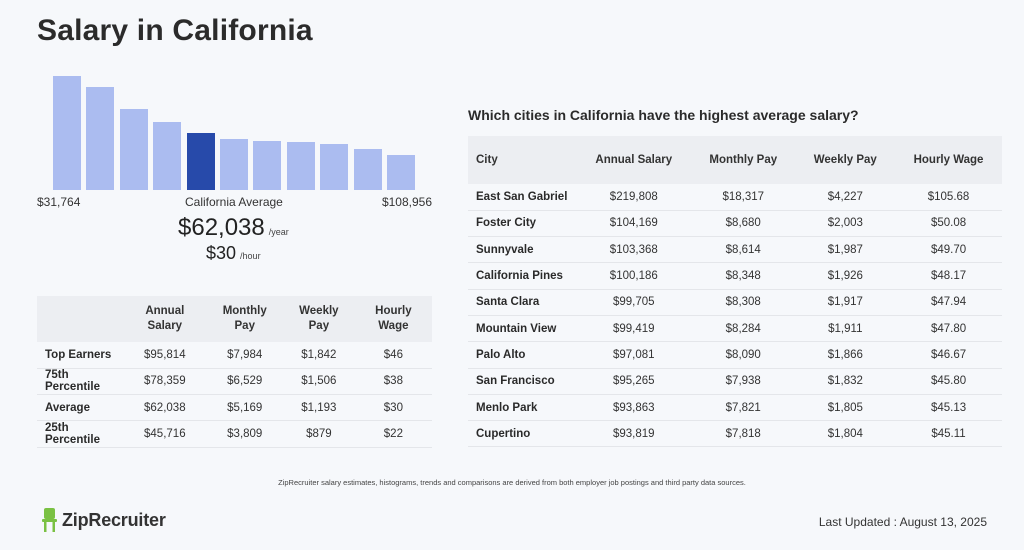 This screenshot has height=550, width=1024. Describe the element at coordinates (80, 408) in the screenshot. I see `percentile-row-label: Average` at that location.